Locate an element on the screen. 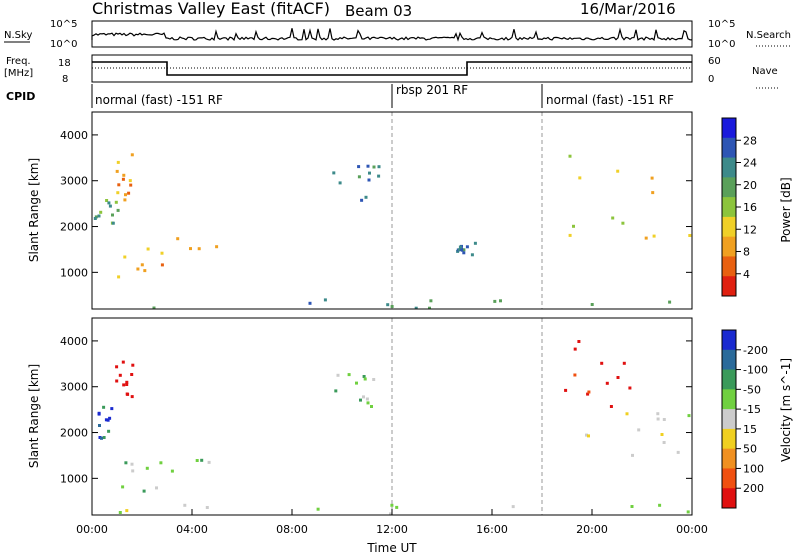 This screenshot has width=800, height=554. cpid-label: CPID is located at coordinates (20, 96).